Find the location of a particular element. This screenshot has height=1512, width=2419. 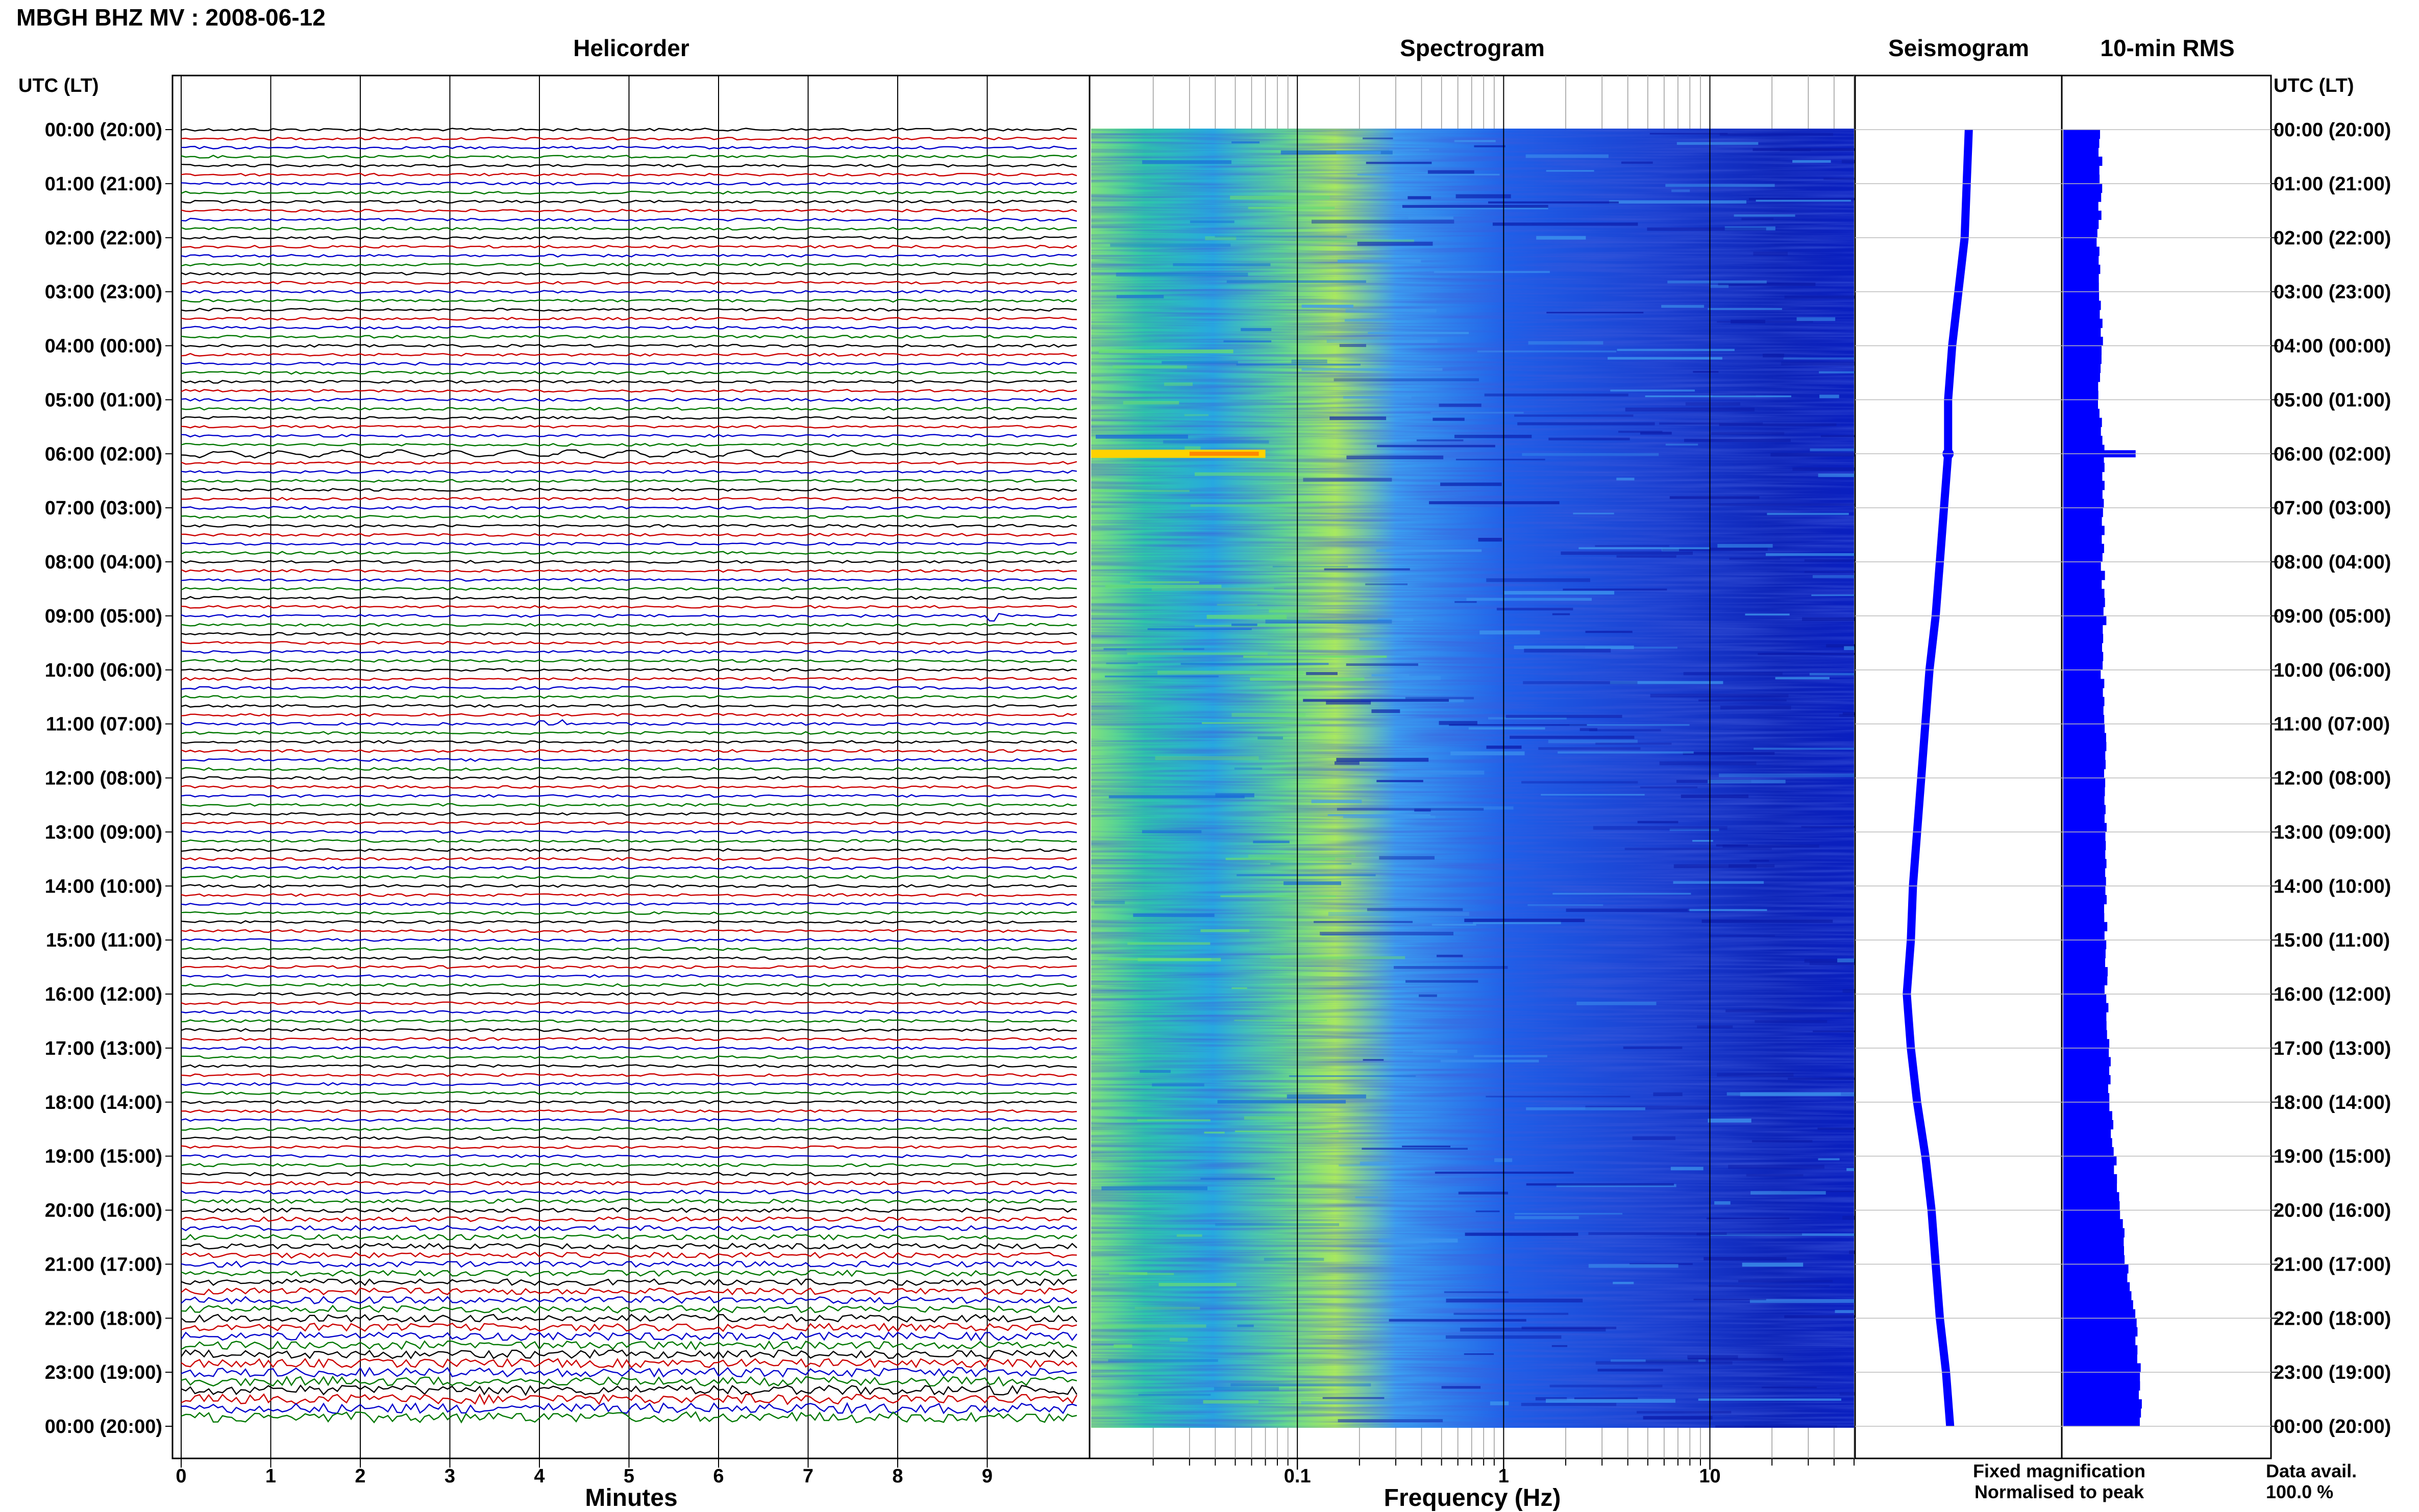

time-tick-label: 15:00 (11:00) is located at coordinates (104, 940).